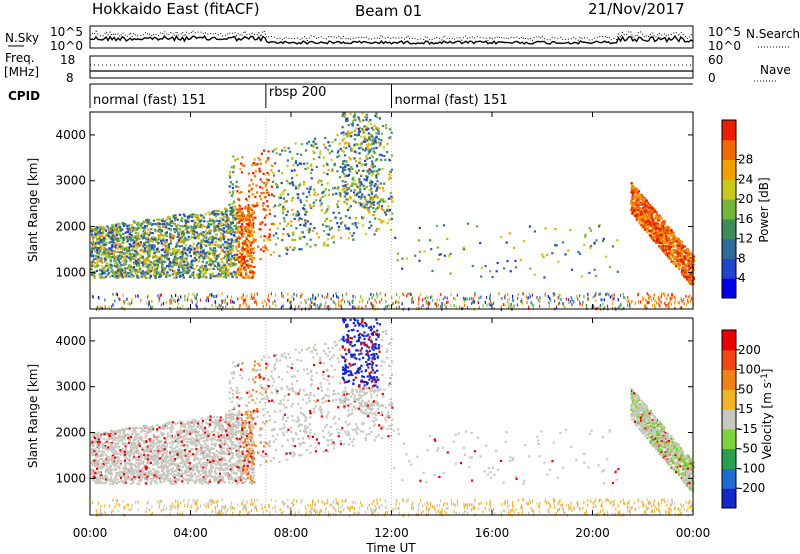 The height and width of the screenshot is (554, 800). What do you see at coordinates (298, 92) in the screenshot?
I see `cpid-segment-label: rbsp 200` at bounding box center [298, 92].